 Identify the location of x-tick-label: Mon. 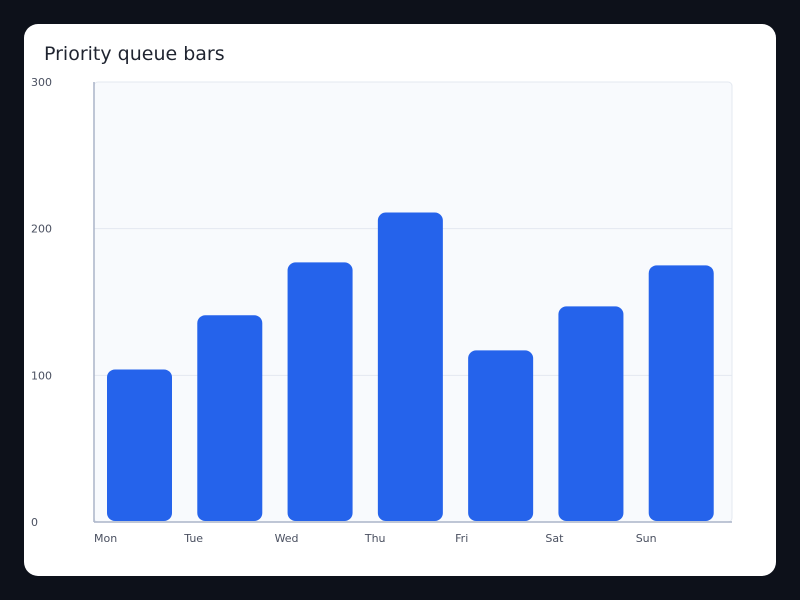
(105, 538).